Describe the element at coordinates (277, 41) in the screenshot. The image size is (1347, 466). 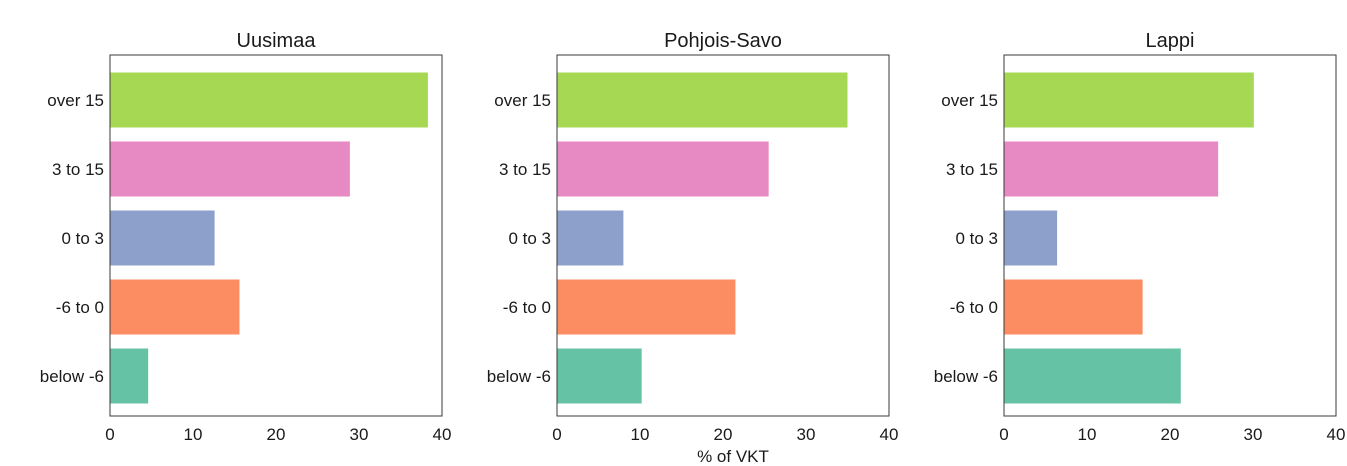
I see `panel-title: Uusimaa` at that location.